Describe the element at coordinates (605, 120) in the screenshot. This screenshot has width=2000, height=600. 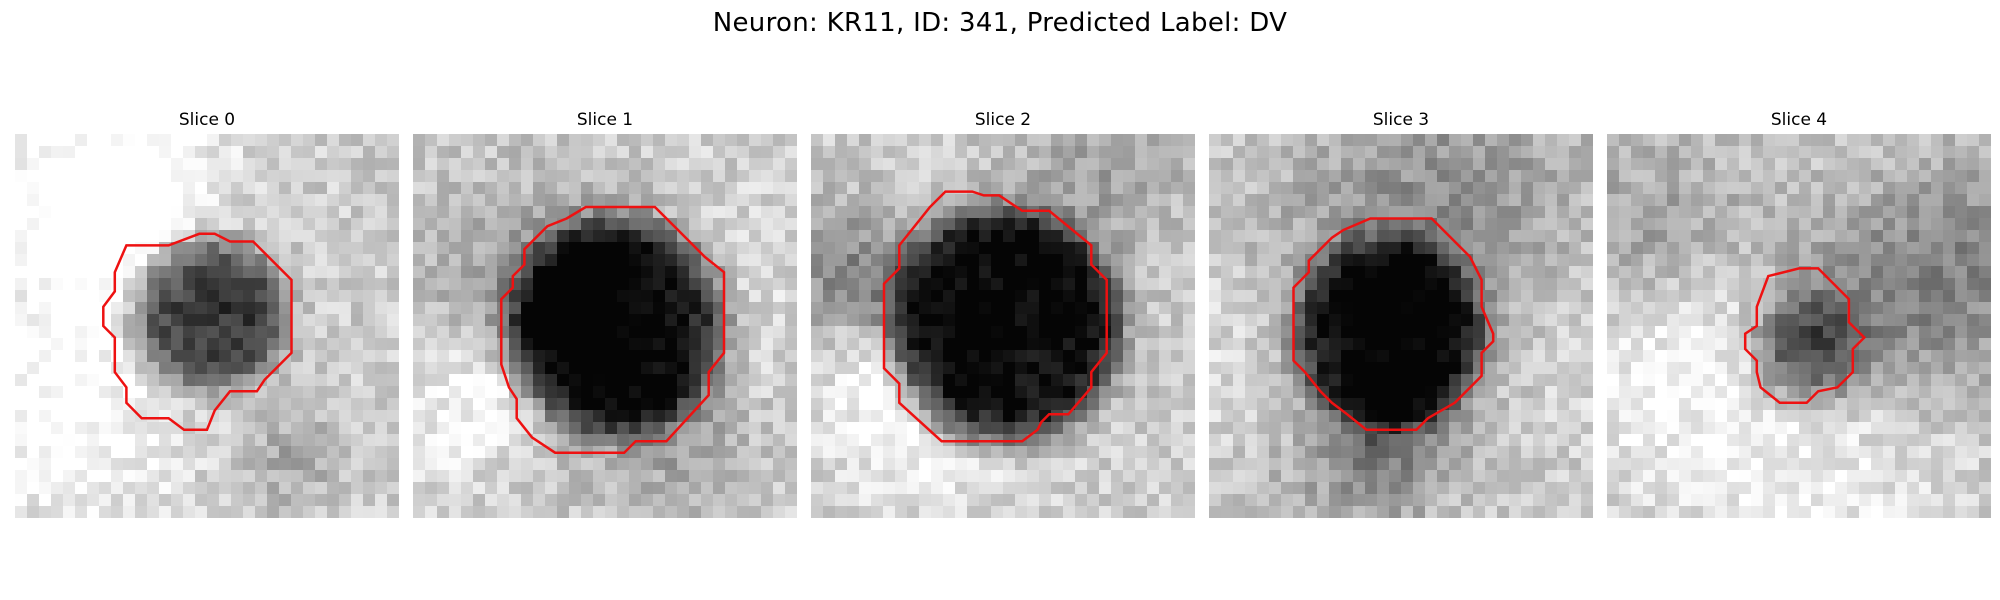
I see `slice-title: Slice 1` at that location.